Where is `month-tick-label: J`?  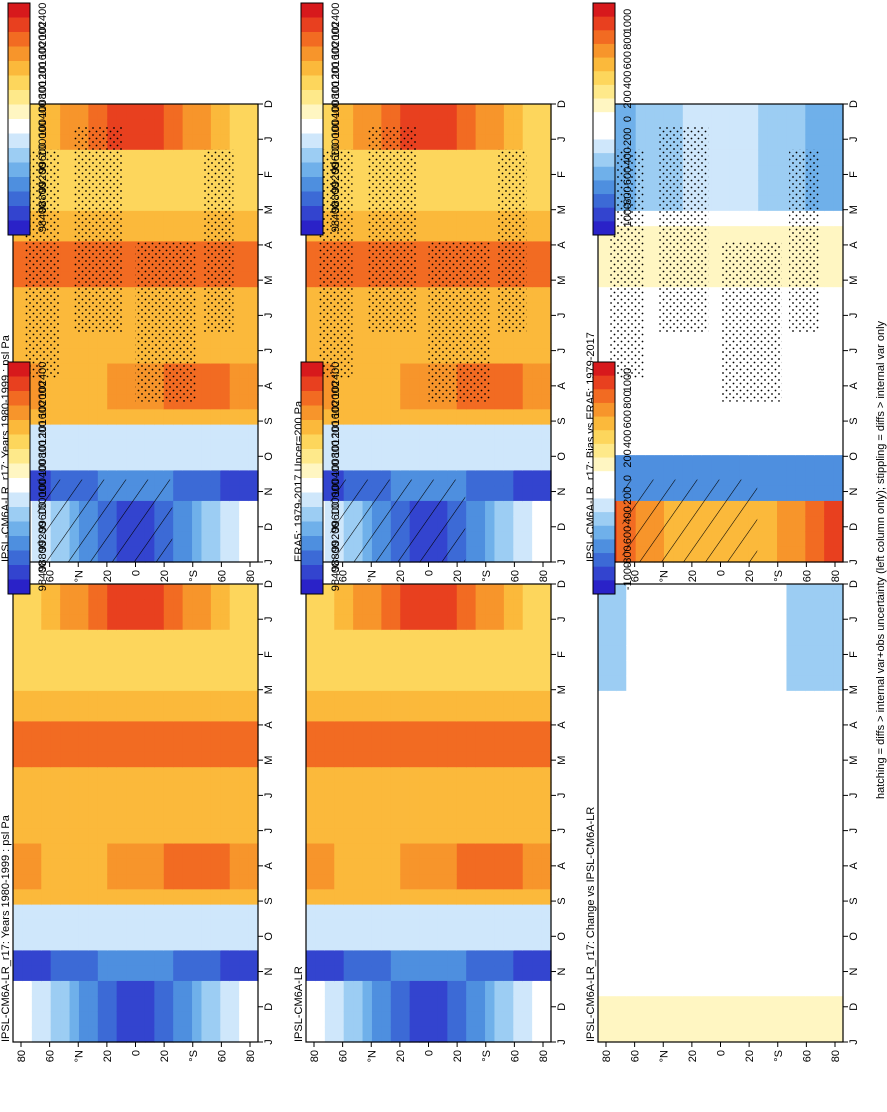 month-tick-label: J is located at coordinates (854, 619).